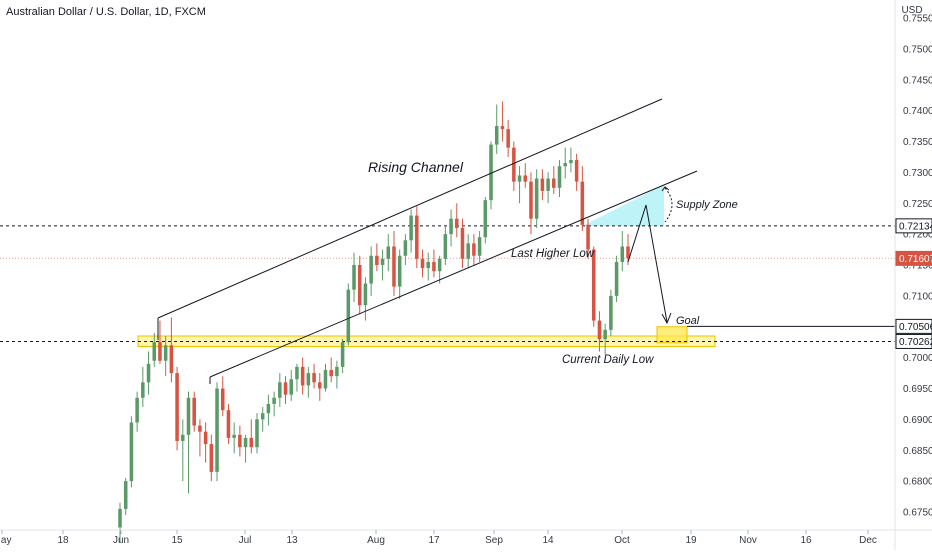  I want to click on x-tick-label: 15, so click(177, 540).